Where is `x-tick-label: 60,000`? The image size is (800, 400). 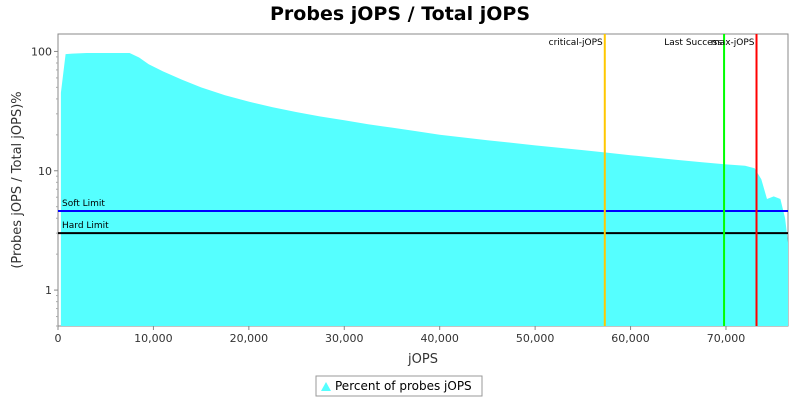 x-tick-label: 60,000 is located at coordinates (630, 338).